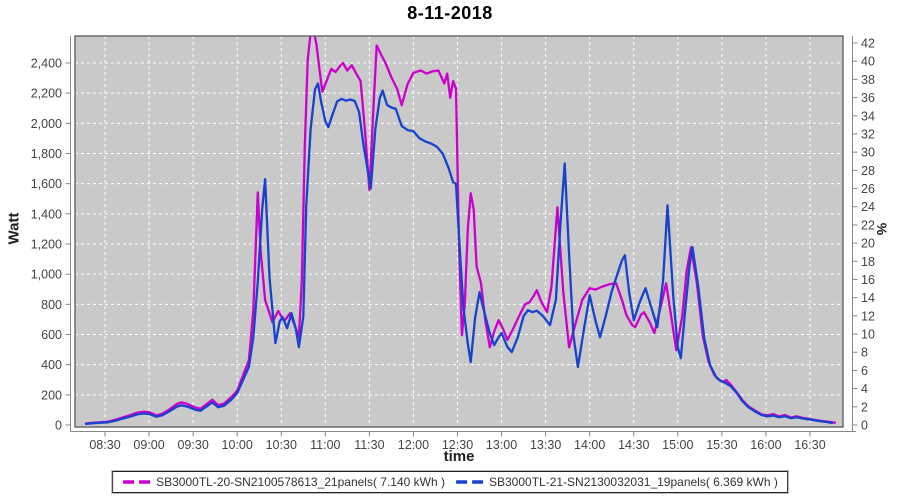  What do you see at coordinates (868, 116) in the screenshot?
I see `svg-text: 34` at bounding box center [868, 116].